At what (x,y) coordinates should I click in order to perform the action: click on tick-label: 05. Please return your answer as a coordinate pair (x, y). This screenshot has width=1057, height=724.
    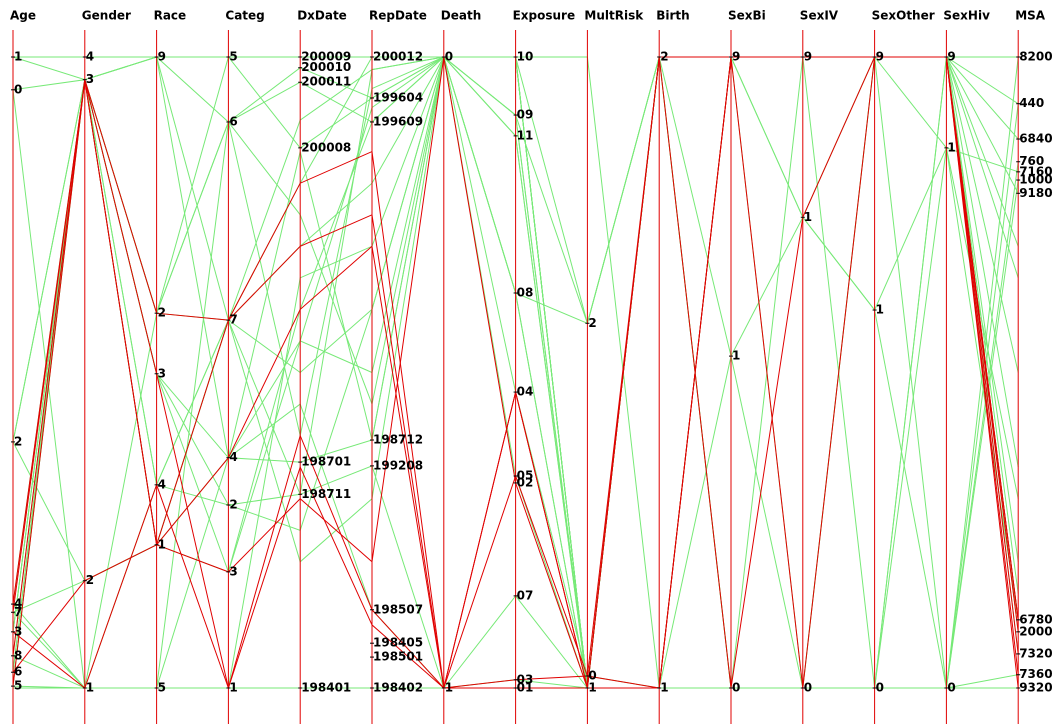
    Looking at the image, I should click on (525, 475).